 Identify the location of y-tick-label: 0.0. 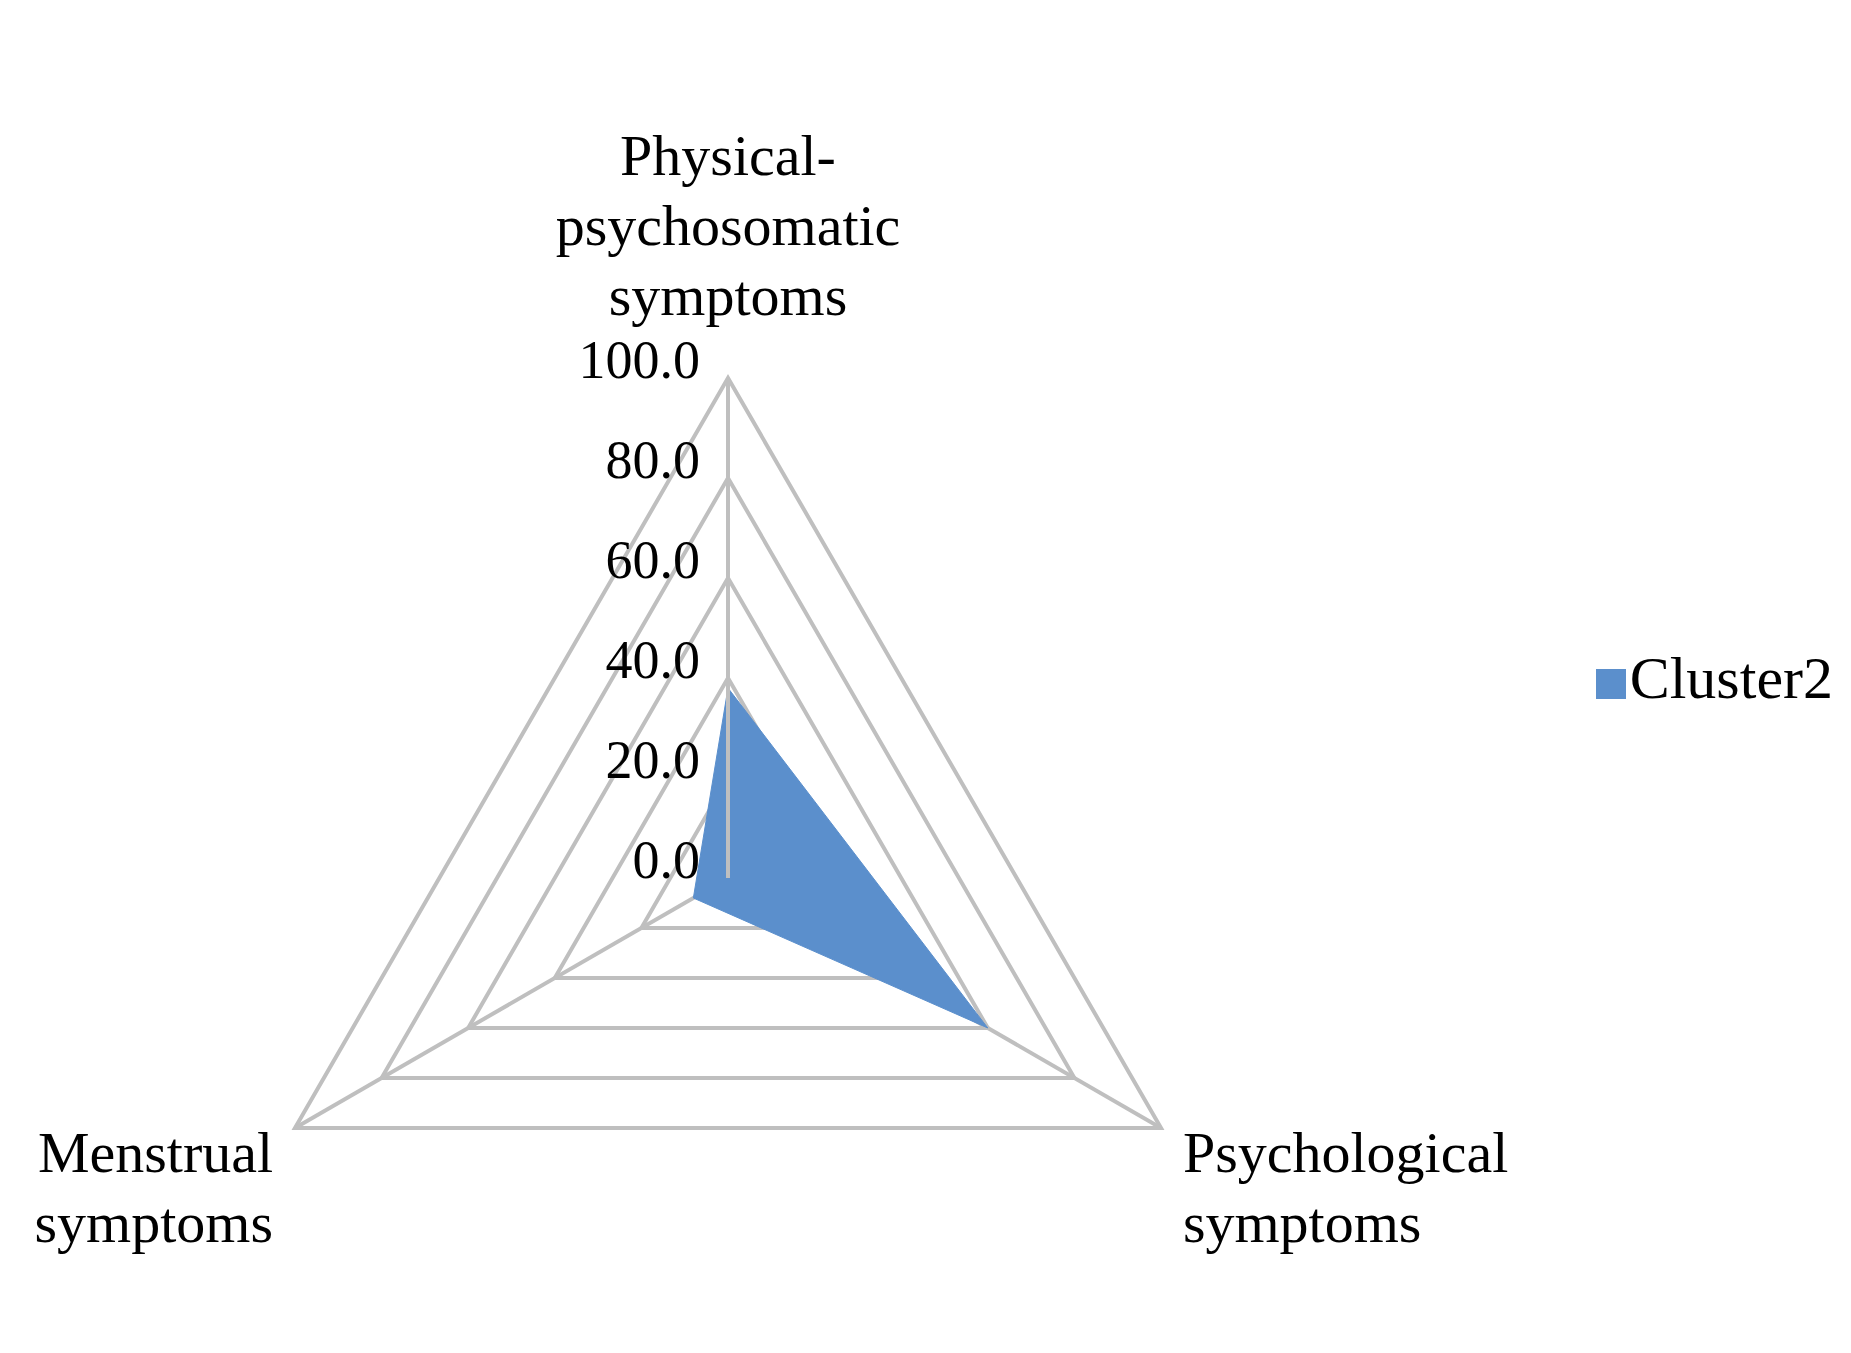
(666, 860).